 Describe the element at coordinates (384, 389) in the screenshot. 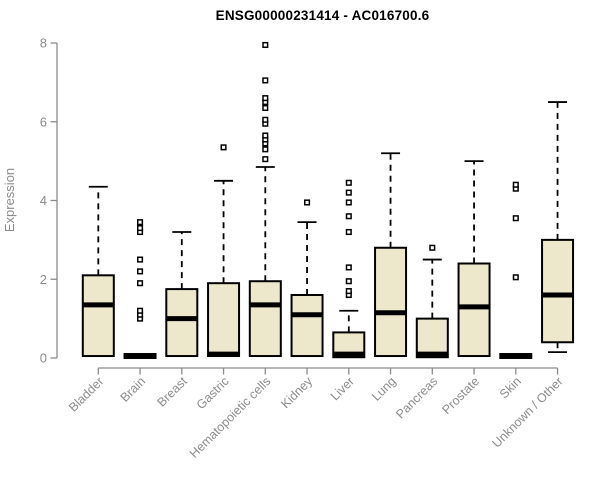

I see `x-tick-label: Lung` at that location.